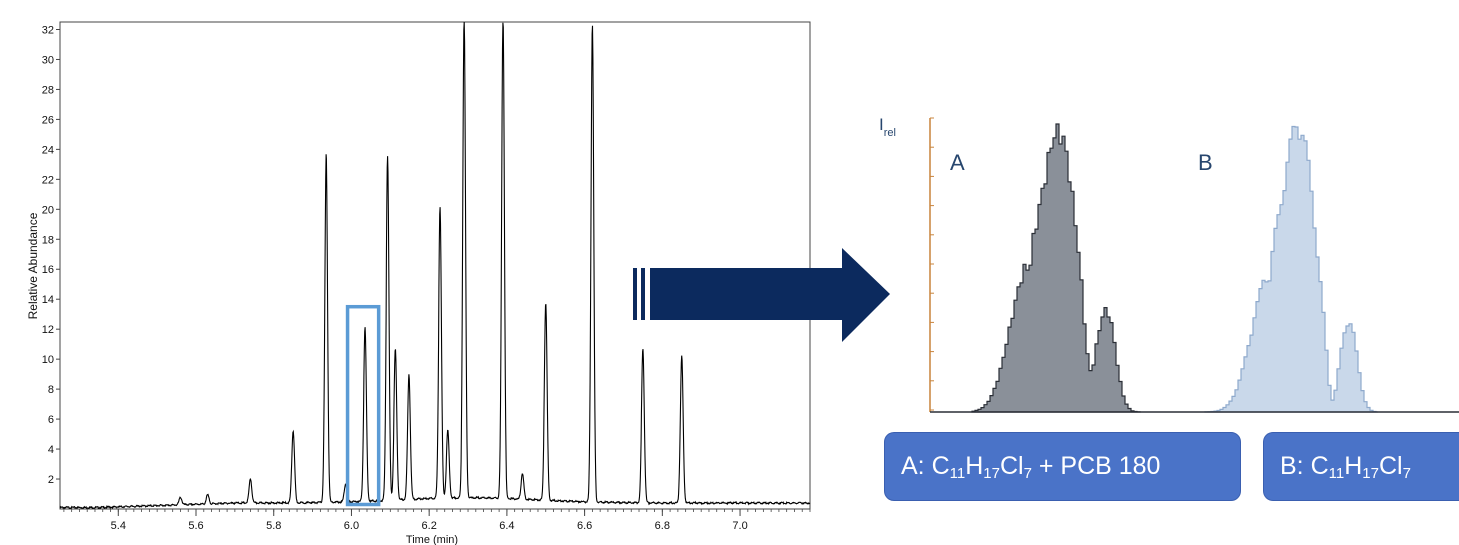  What do you see at coordinates (662, 526) in the screenshot?
I see `x-tick-label: 6.8` at bounding box center [662, 526].